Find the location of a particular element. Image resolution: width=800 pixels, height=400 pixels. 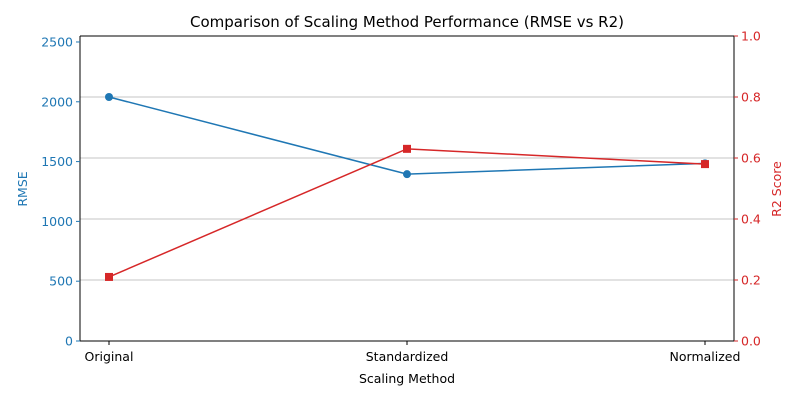

series-line-rmse is located at coordinates (407, 135).